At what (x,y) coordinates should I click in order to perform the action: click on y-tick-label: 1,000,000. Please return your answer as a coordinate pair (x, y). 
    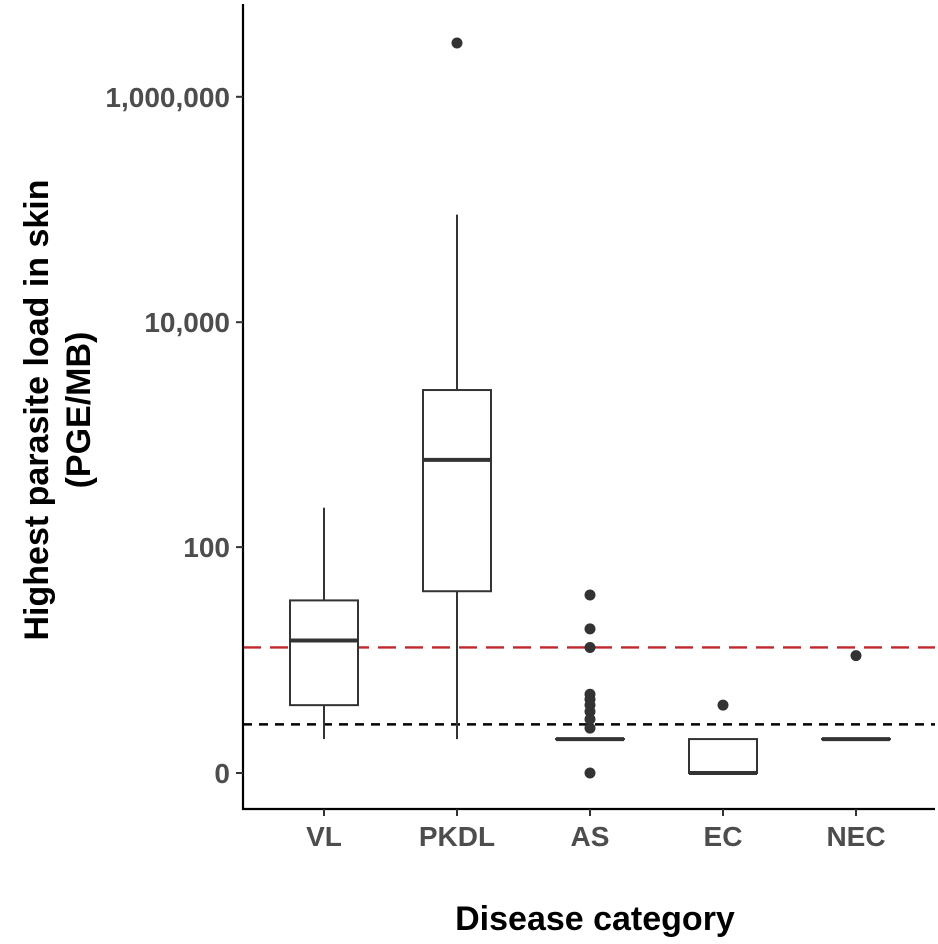
    Looking at the image, I should click on (167, 97).